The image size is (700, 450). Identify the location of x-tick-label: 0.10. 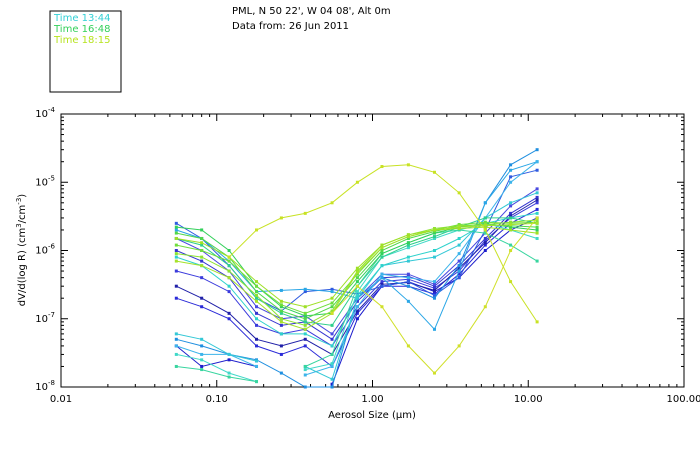
(217, 399).